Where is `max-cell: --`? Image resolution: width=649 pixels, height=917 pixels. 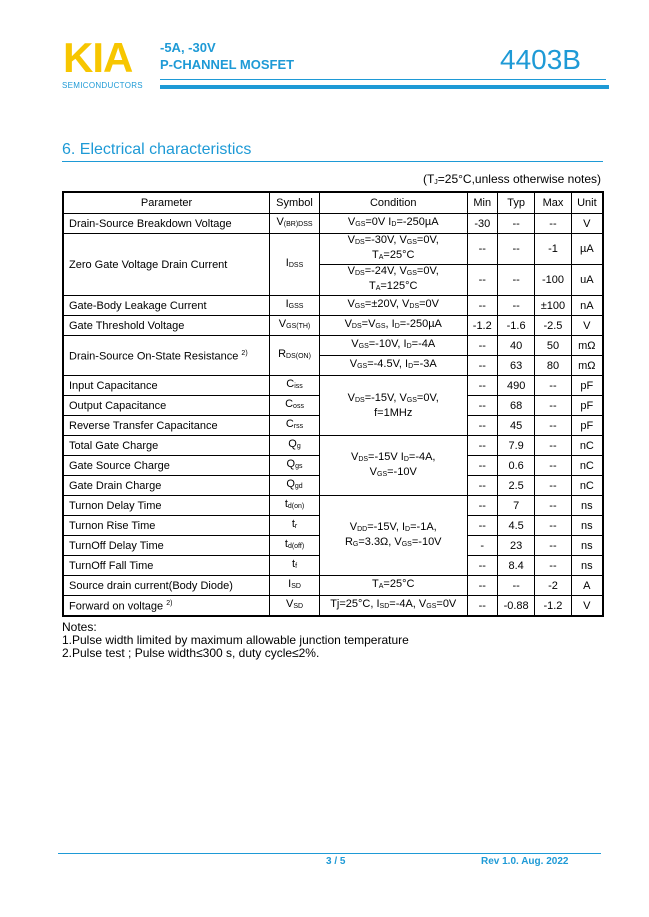
max-cell: -- is located at coordinates (553, 545).